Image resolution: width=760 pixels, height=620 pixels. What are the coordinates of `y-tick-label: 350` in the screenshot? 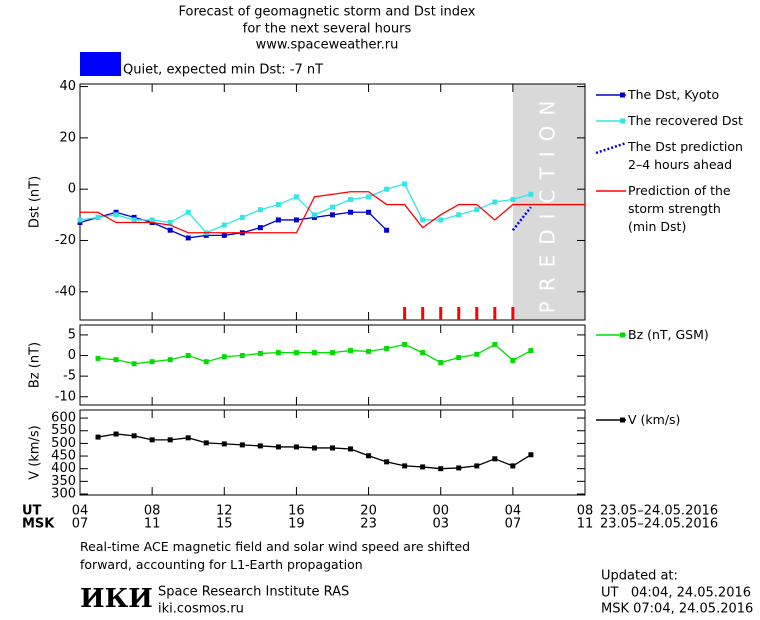 It's located at (63, 481).